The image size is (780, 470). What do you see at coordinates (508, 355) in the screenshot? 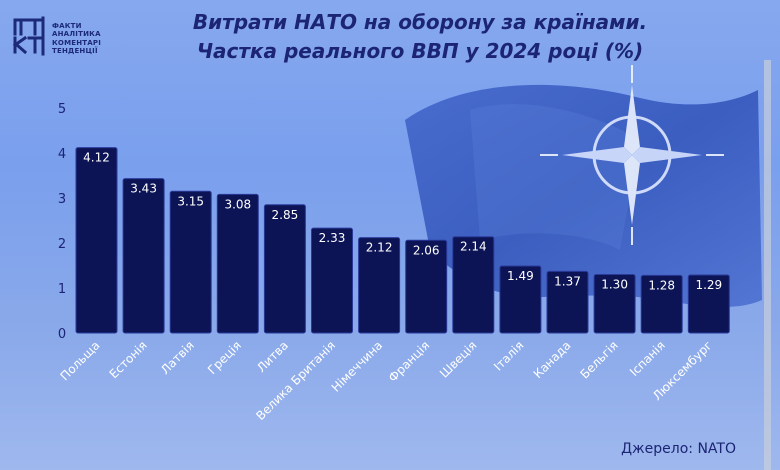
I see `x-tick-label: Італія` at bounding box center [508, 355].